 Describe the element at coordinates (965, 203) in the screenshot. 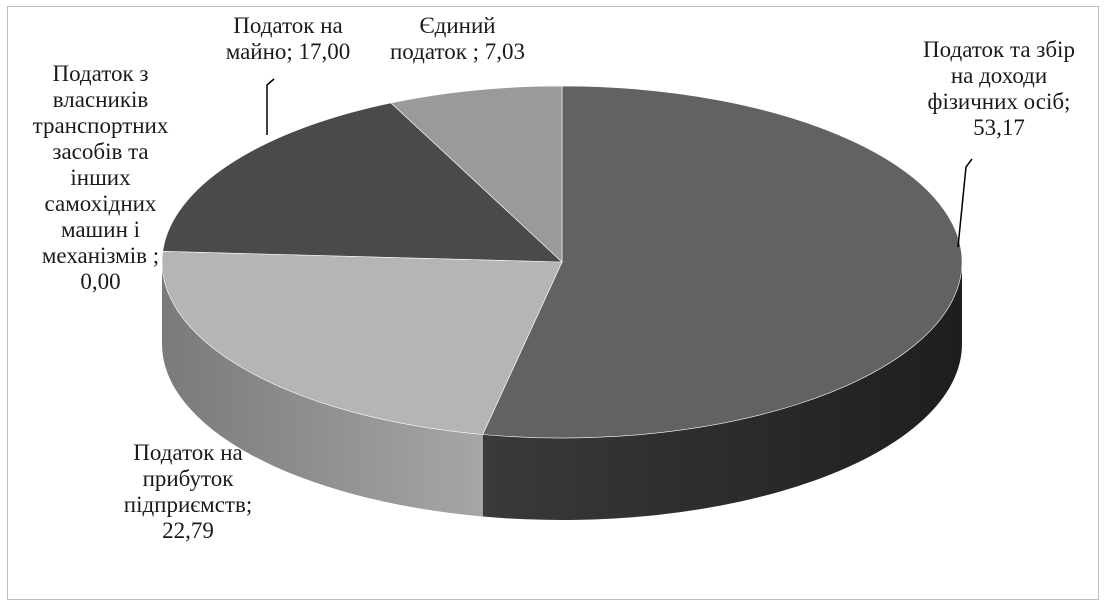

I see `leader-line-pdfo` at that location.